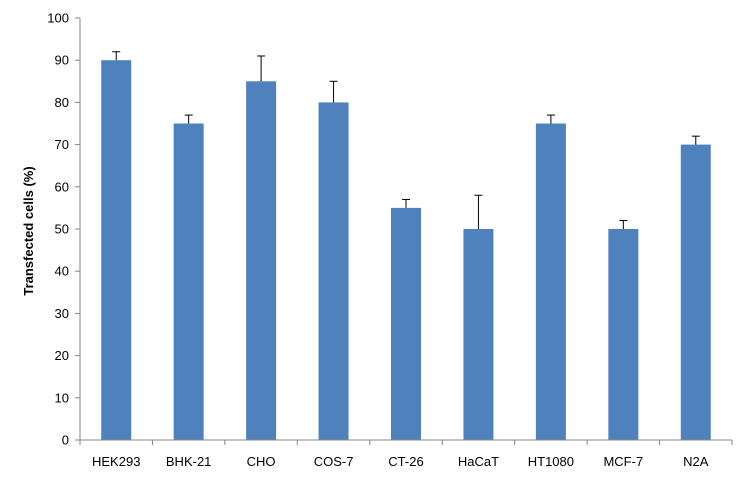 Image resolution: width=743 pixels, height=481 pixels. Describe the element at coordinates (62, 355) in the screenshot. I see `y-tick-label: 20` at that location.